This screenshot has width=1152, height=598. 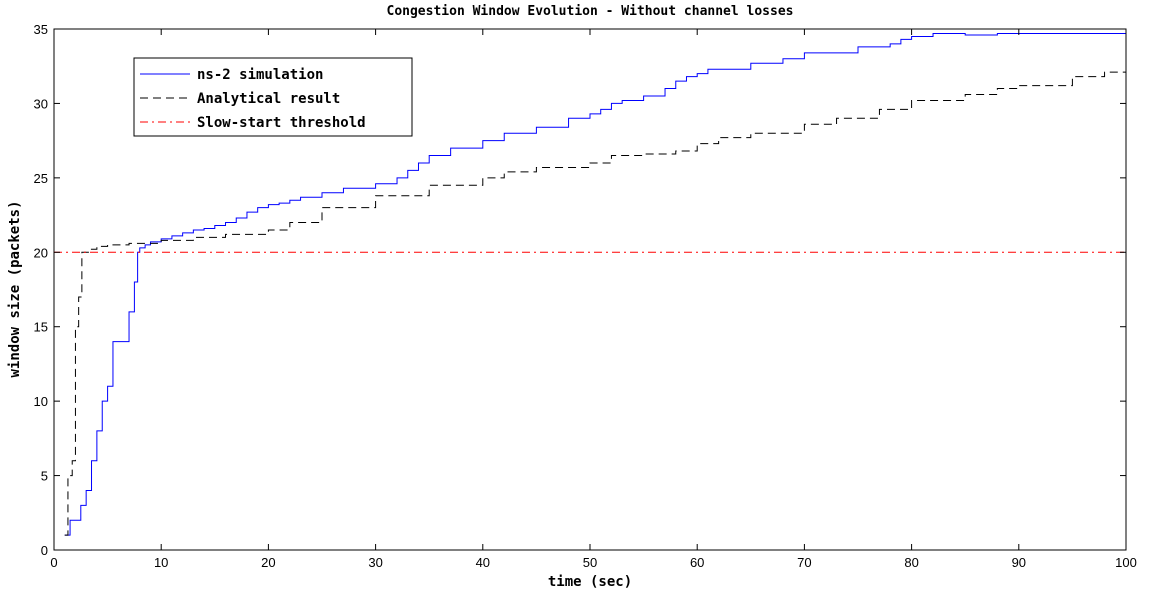 I want to click on x-tick-label: 50, so click(x=590, y=562).